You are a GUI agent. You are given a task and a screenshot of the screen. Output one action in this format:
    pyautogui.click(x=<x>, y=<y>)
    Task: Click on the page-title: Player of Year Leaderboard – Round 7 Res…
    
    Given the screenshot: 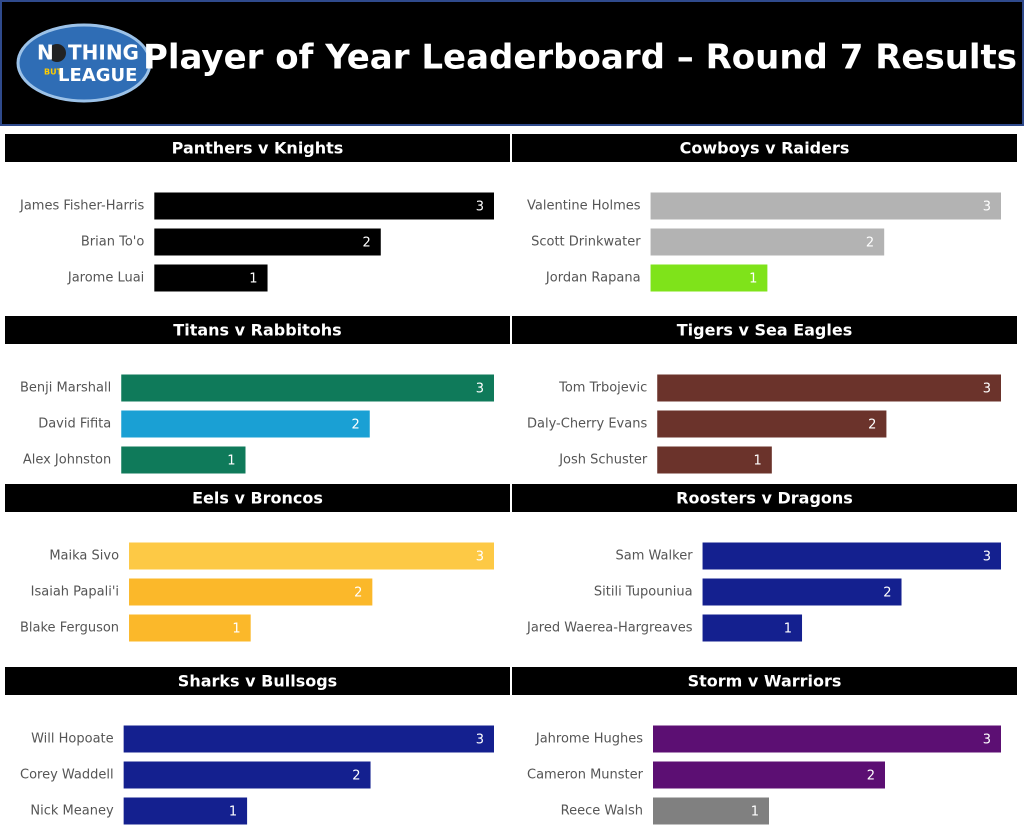 What is the action you would take?
    pyautogui.click(x=580, y=58)
    